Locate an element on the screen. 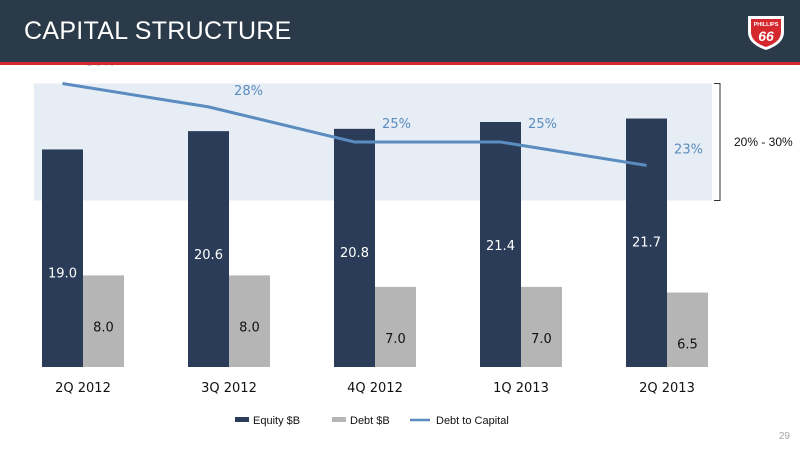 The image size is (800, 450). target-range-label: 20% - 30% is located at coordinates (763, 142).